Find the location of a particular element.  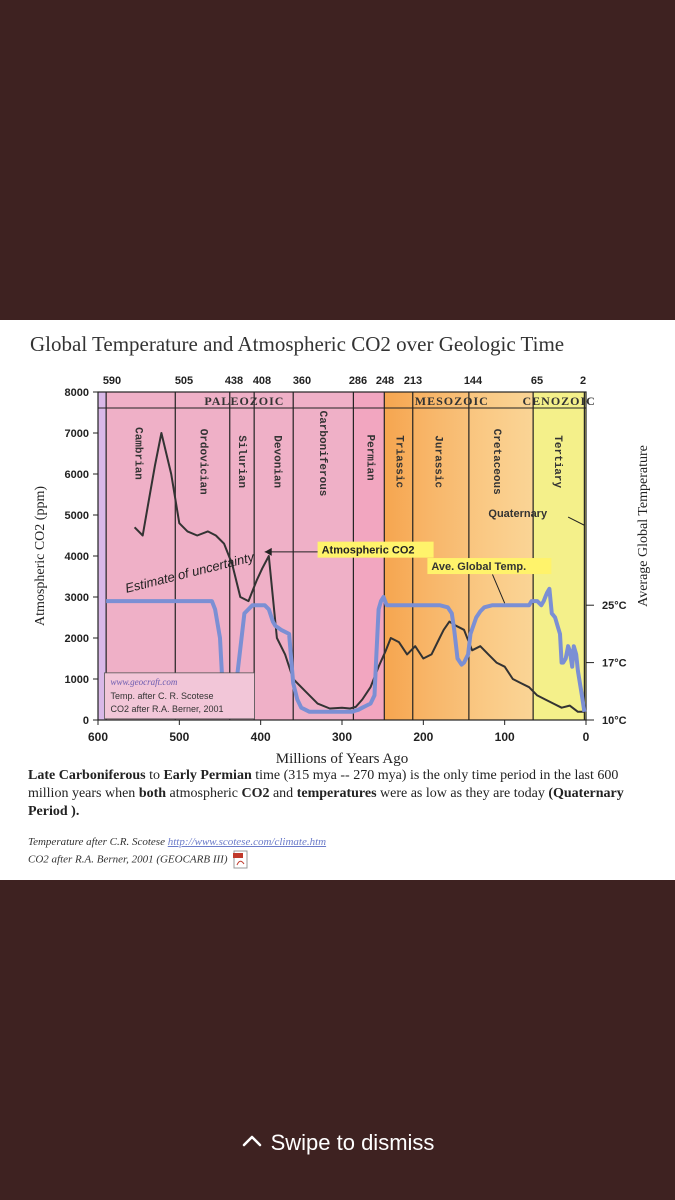

period-label: Silurian is located at coordinates (241, 461).